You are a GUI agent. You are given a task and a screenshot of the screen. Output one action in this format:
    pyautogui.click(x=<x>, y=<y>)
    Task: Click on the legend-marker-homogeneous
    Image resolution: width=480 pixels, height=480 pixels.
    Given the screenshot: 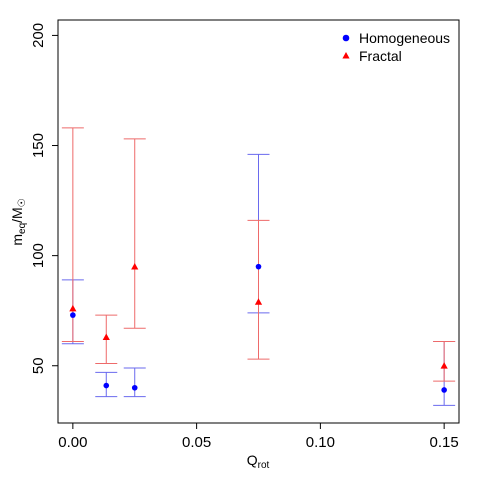 What is the action you would take?
    pyautogui.click(x=346, y=38)
    